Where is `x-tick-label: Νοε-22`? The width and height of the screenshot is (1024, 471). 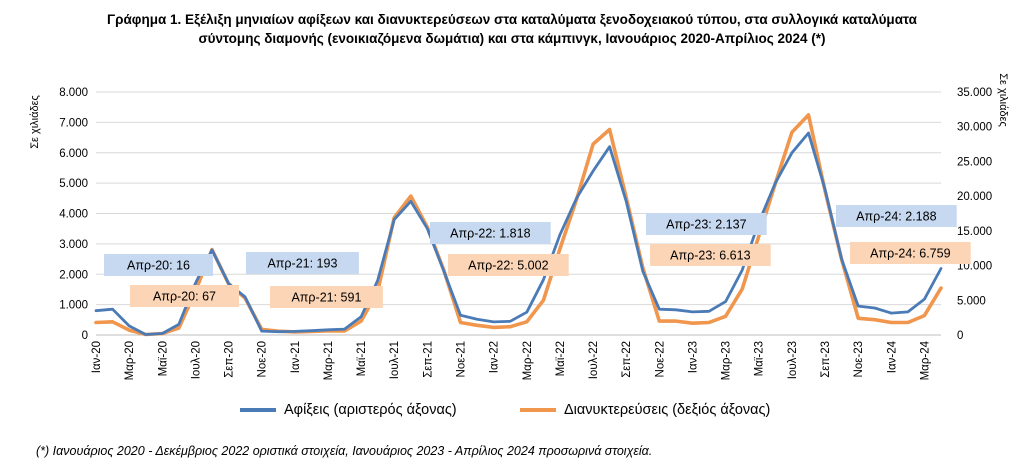
x-tick-label: Νοε-22 is located at coordinates (660, 359).